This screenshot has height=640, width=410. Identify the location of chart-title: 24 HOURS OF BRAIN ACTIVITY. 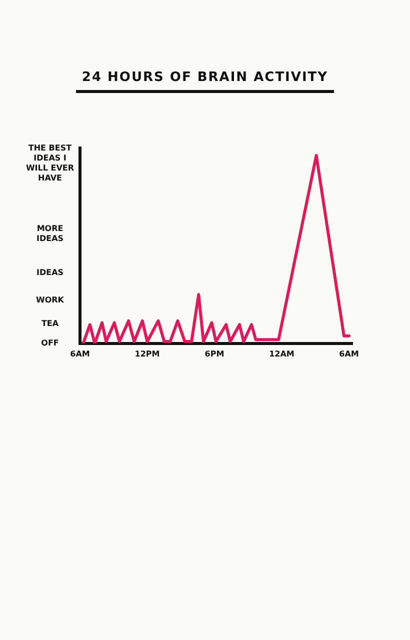
(205, 81).